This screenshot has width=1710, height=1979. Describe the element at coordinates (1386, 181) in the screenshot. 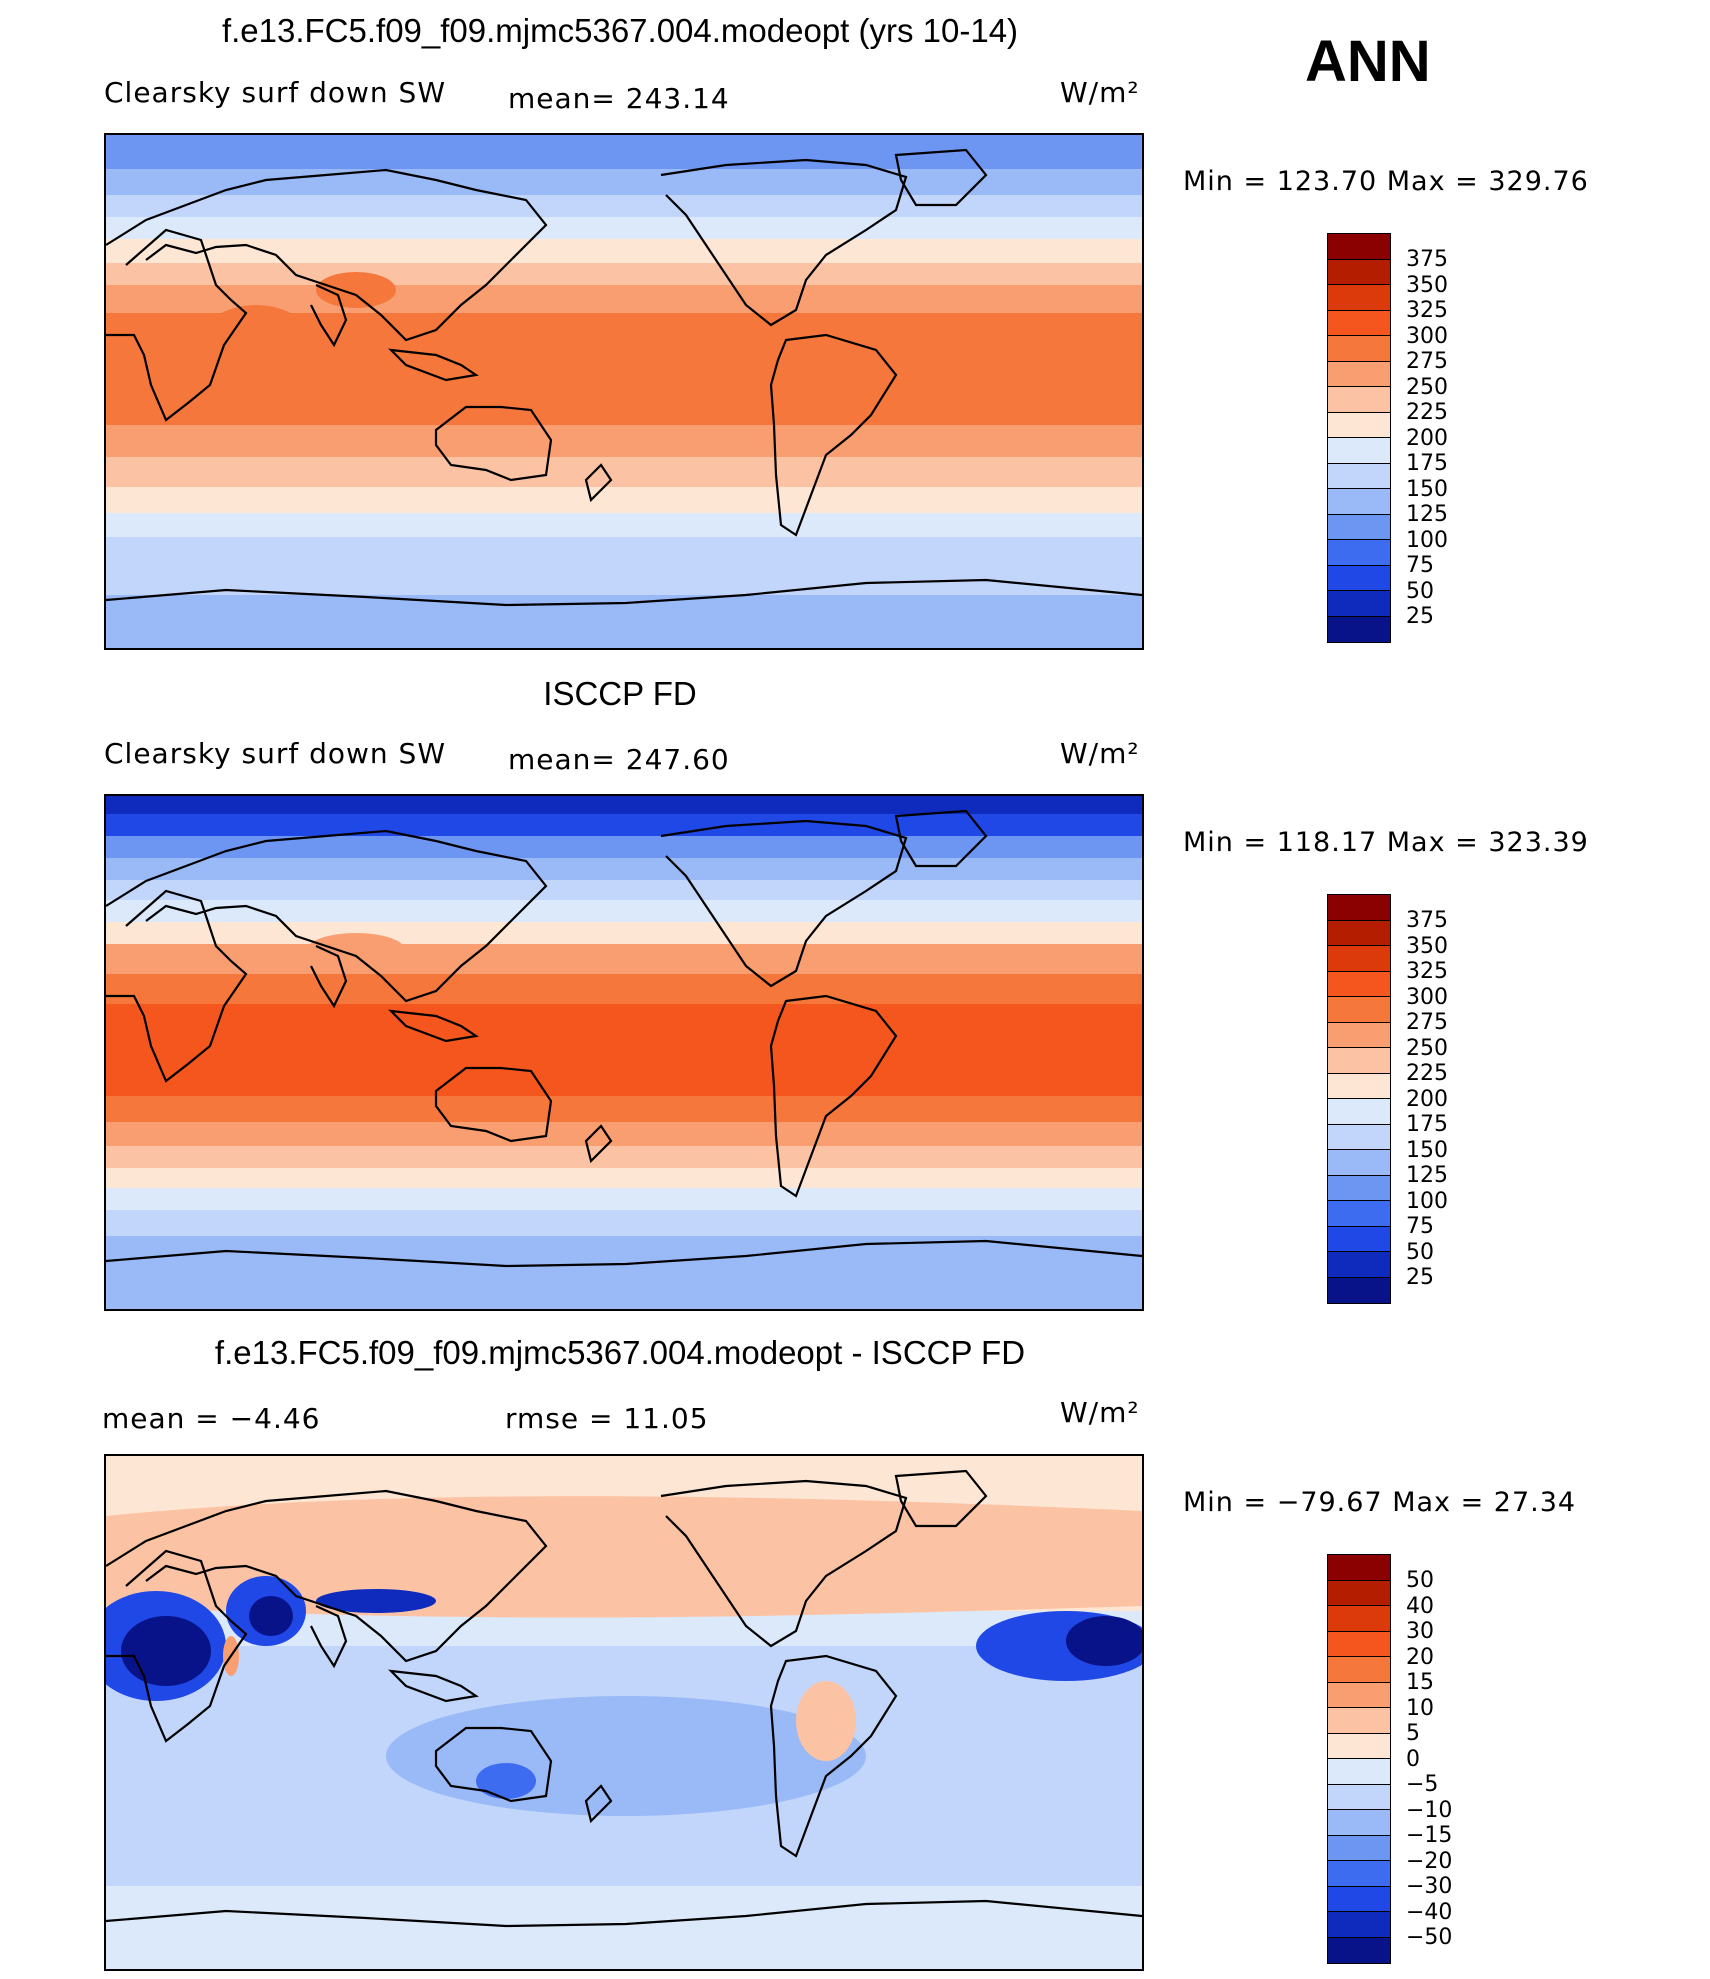

I see `panel1-minmax: Min = 123.70 Max = 329.76` at that location.